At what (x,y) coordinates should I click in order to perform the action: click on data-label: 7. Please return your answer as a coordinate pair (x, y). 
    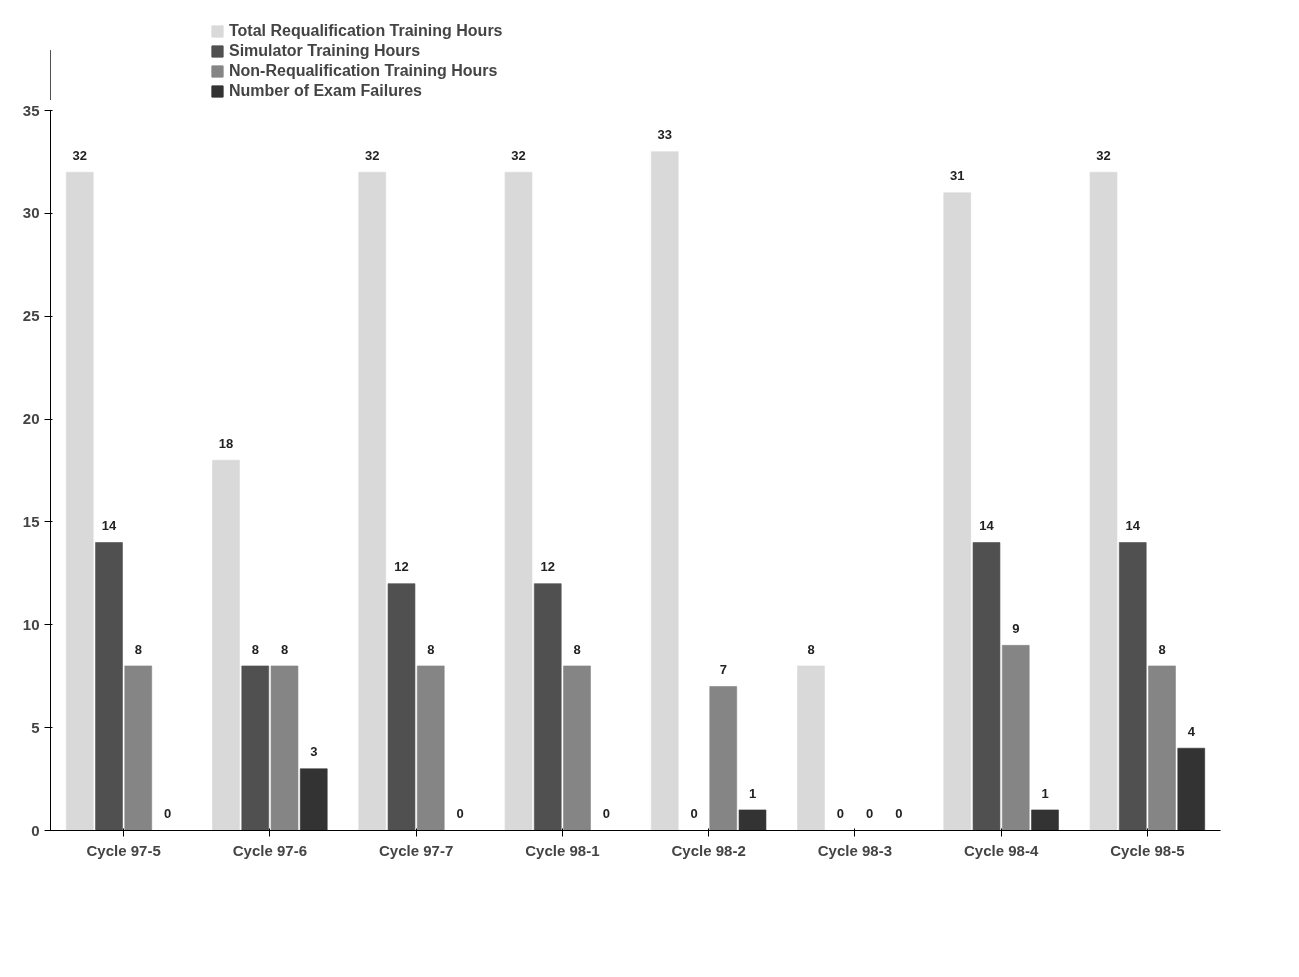
    Looking at the image, I should click on (723, 670).